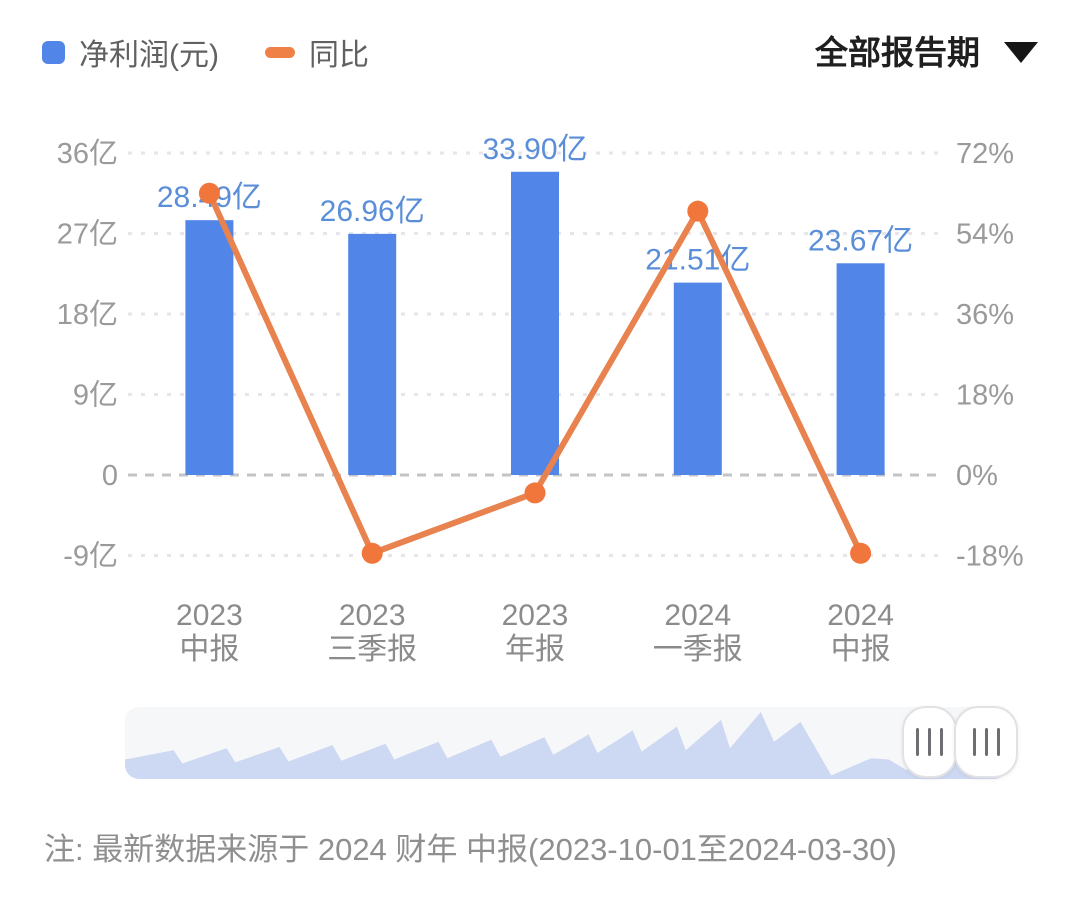 This screenshot has width=1078, height=916. Describe the element at coordinates (87, 314) in the screenshot. I see `left-axis-tick: 18亿` at that location.